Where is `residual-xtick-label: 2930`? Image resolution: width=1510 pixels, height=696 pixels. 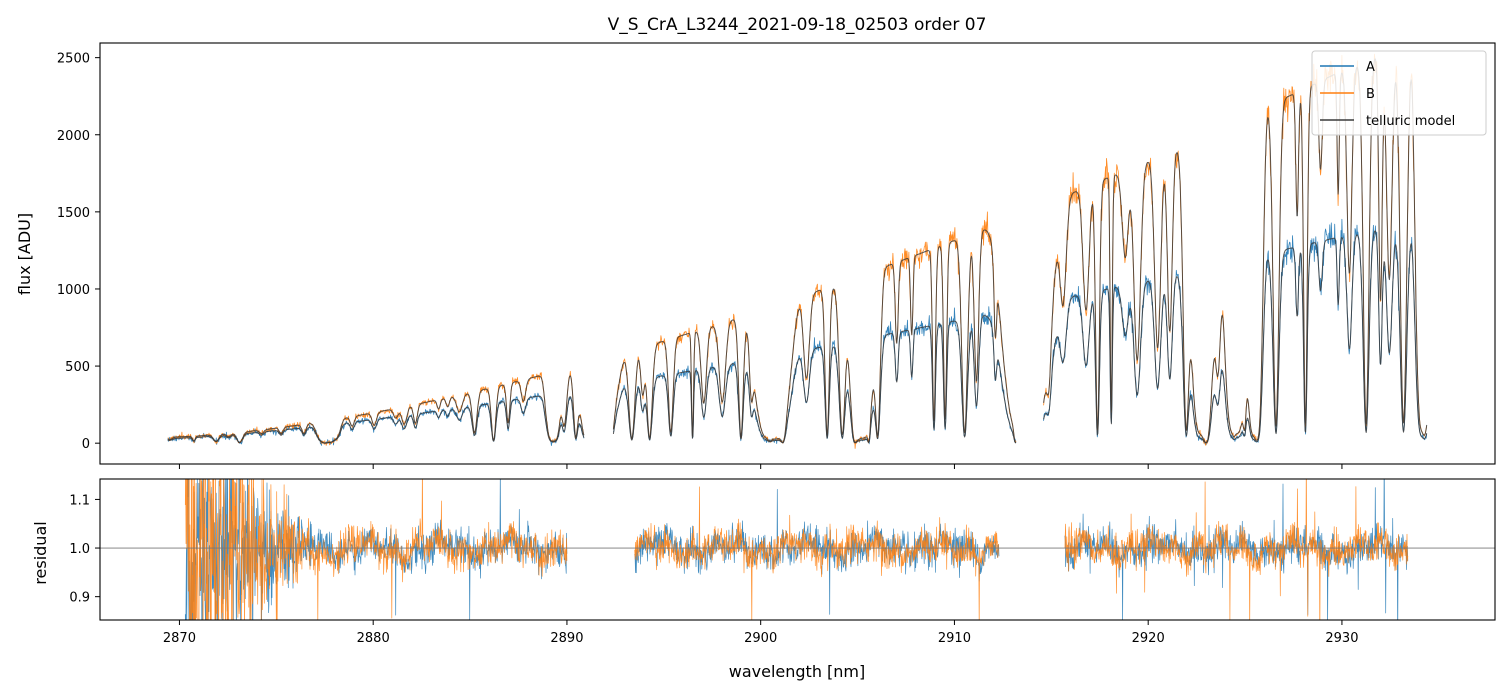
residual-xtick-label: 2930 is located at coordinates (1341, 638).